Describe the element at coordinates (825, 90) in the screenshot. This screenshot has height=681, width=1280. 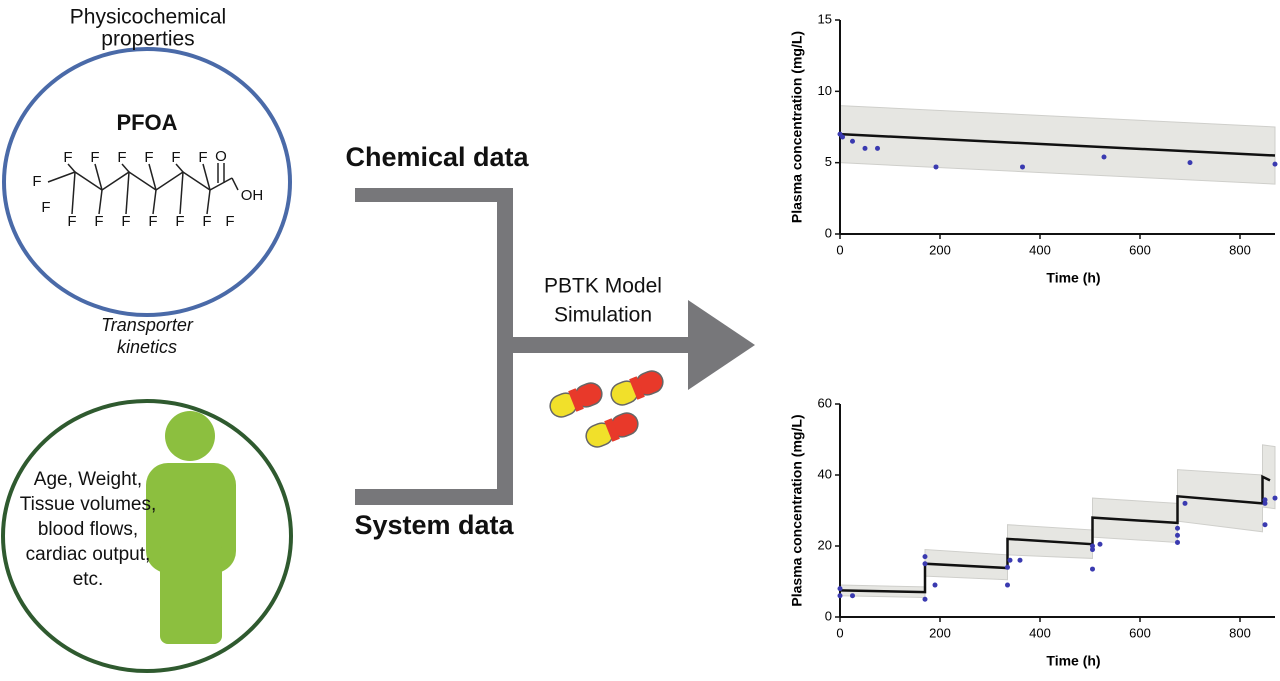
I see `y-tick-label: 10` at that location.